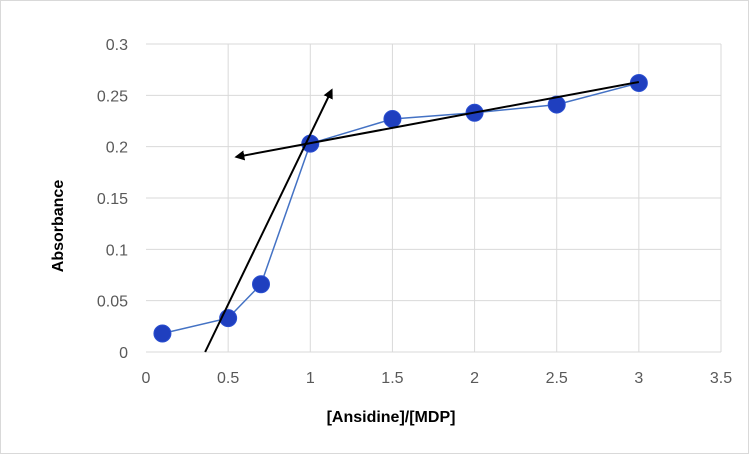 Image resolution: width=751 pixels, height=458 pixels. I want to click on y-tick-label: 0.05, so click(112, 302).